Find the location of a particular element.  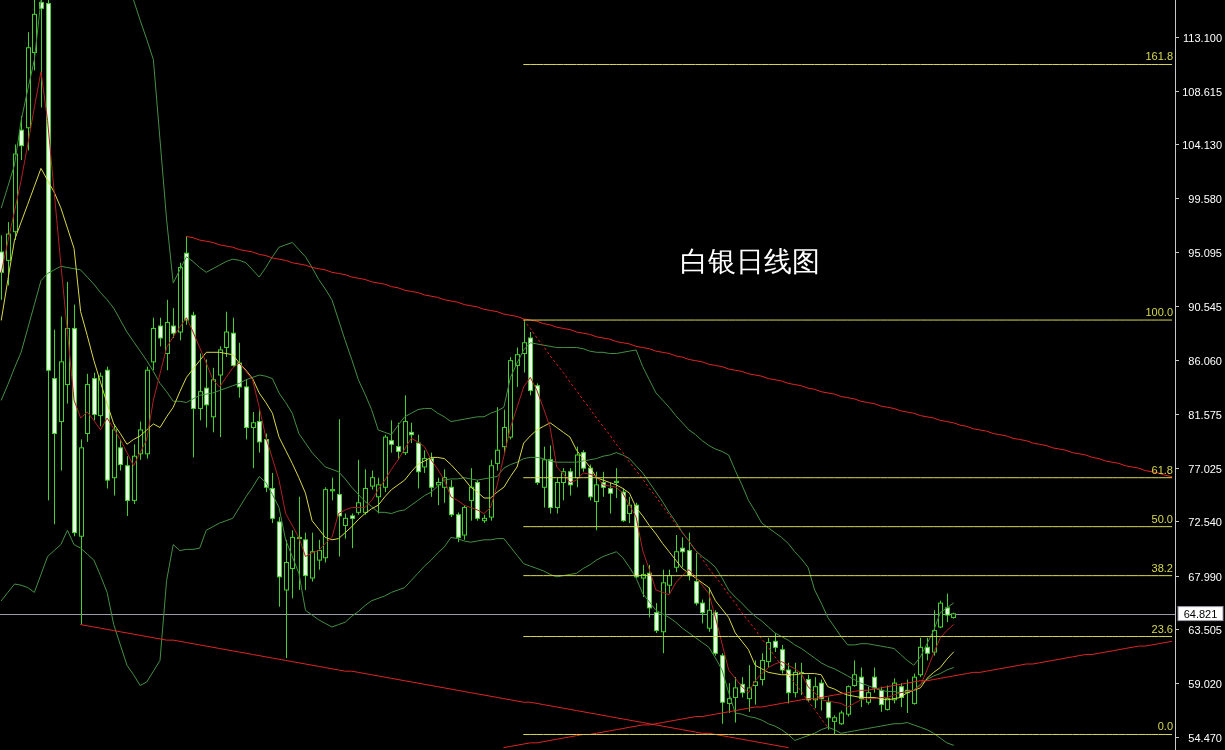

y-tick-label: 67.990 is located at coordinates (1205, 576).